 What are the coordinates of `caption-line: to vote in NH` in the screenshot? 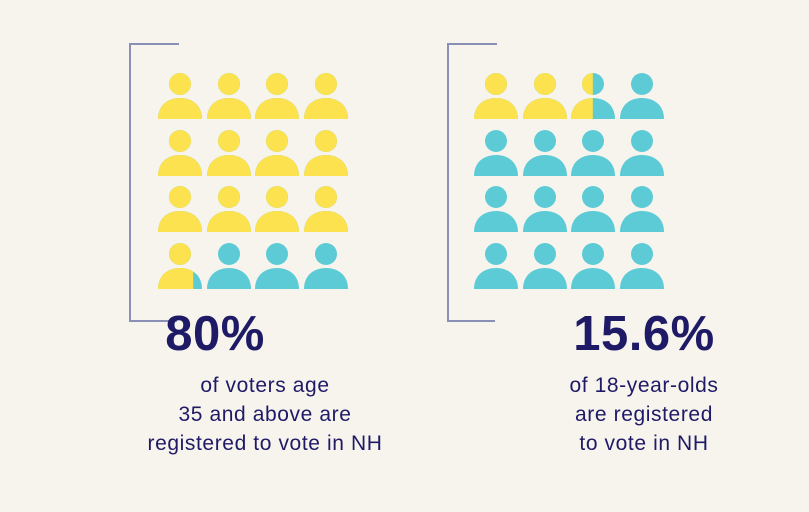 It's located at (644, 443).